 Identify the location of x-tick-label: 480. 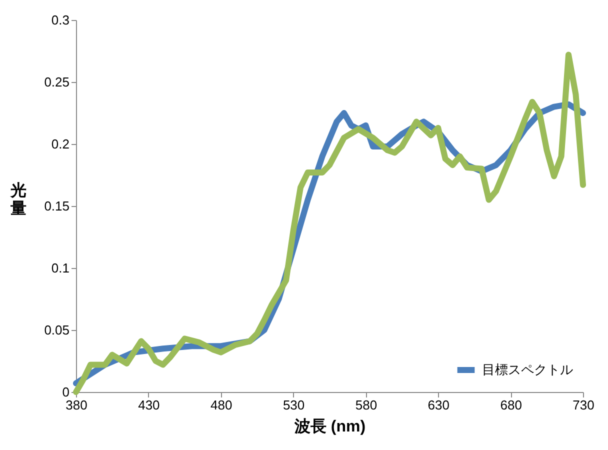
(221, 405).